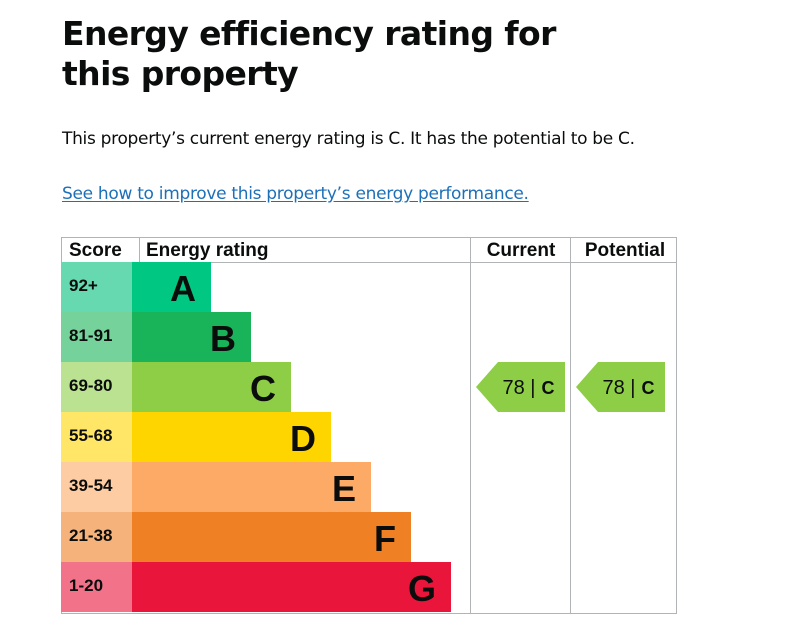 This screenshot has width=797, height=639. What do you see at coordinates (90, 385) in the screenshot?
I see `score-range-label: 69-80` at bounding box center [90, 385].